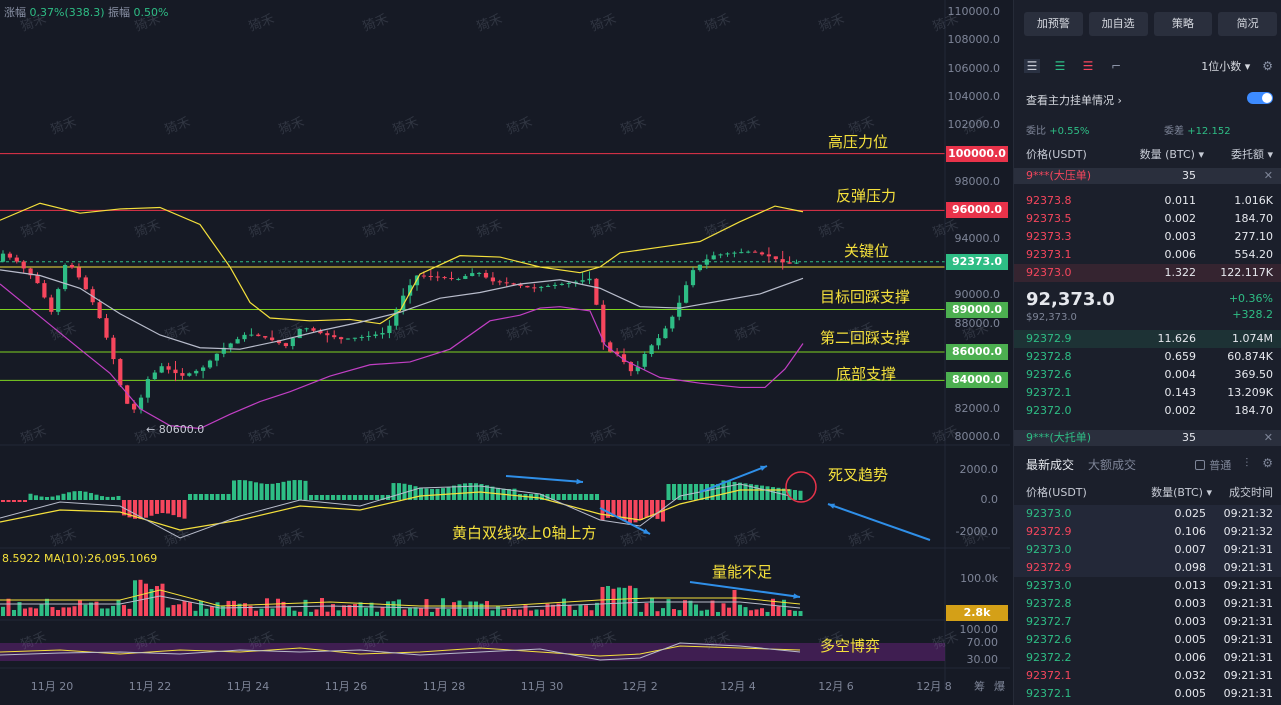 The height and width of the screenshot is (705, 1281). What do you see at coordinates (1147, 375) in the screenshot?
I see `bid-row: 92372.6 0.004 369.50` at bounding box center [1147, 375].